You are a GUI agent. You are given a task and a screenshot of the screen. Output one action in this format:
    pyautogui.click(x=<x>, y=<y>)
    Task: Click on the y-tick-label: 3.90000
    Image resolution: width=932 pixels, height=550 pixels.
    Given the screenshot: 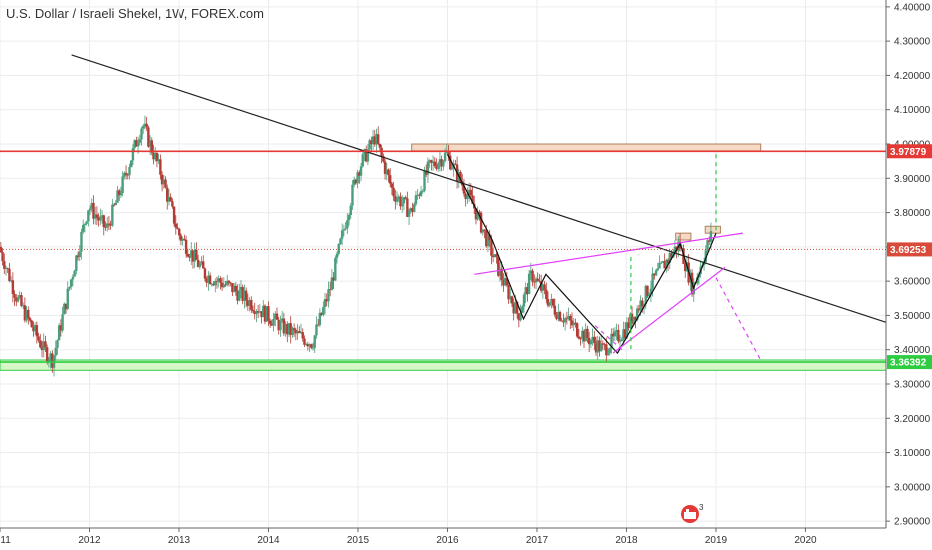 What is the action you would take?
    pyautogui.click(x=912, y=179)
    